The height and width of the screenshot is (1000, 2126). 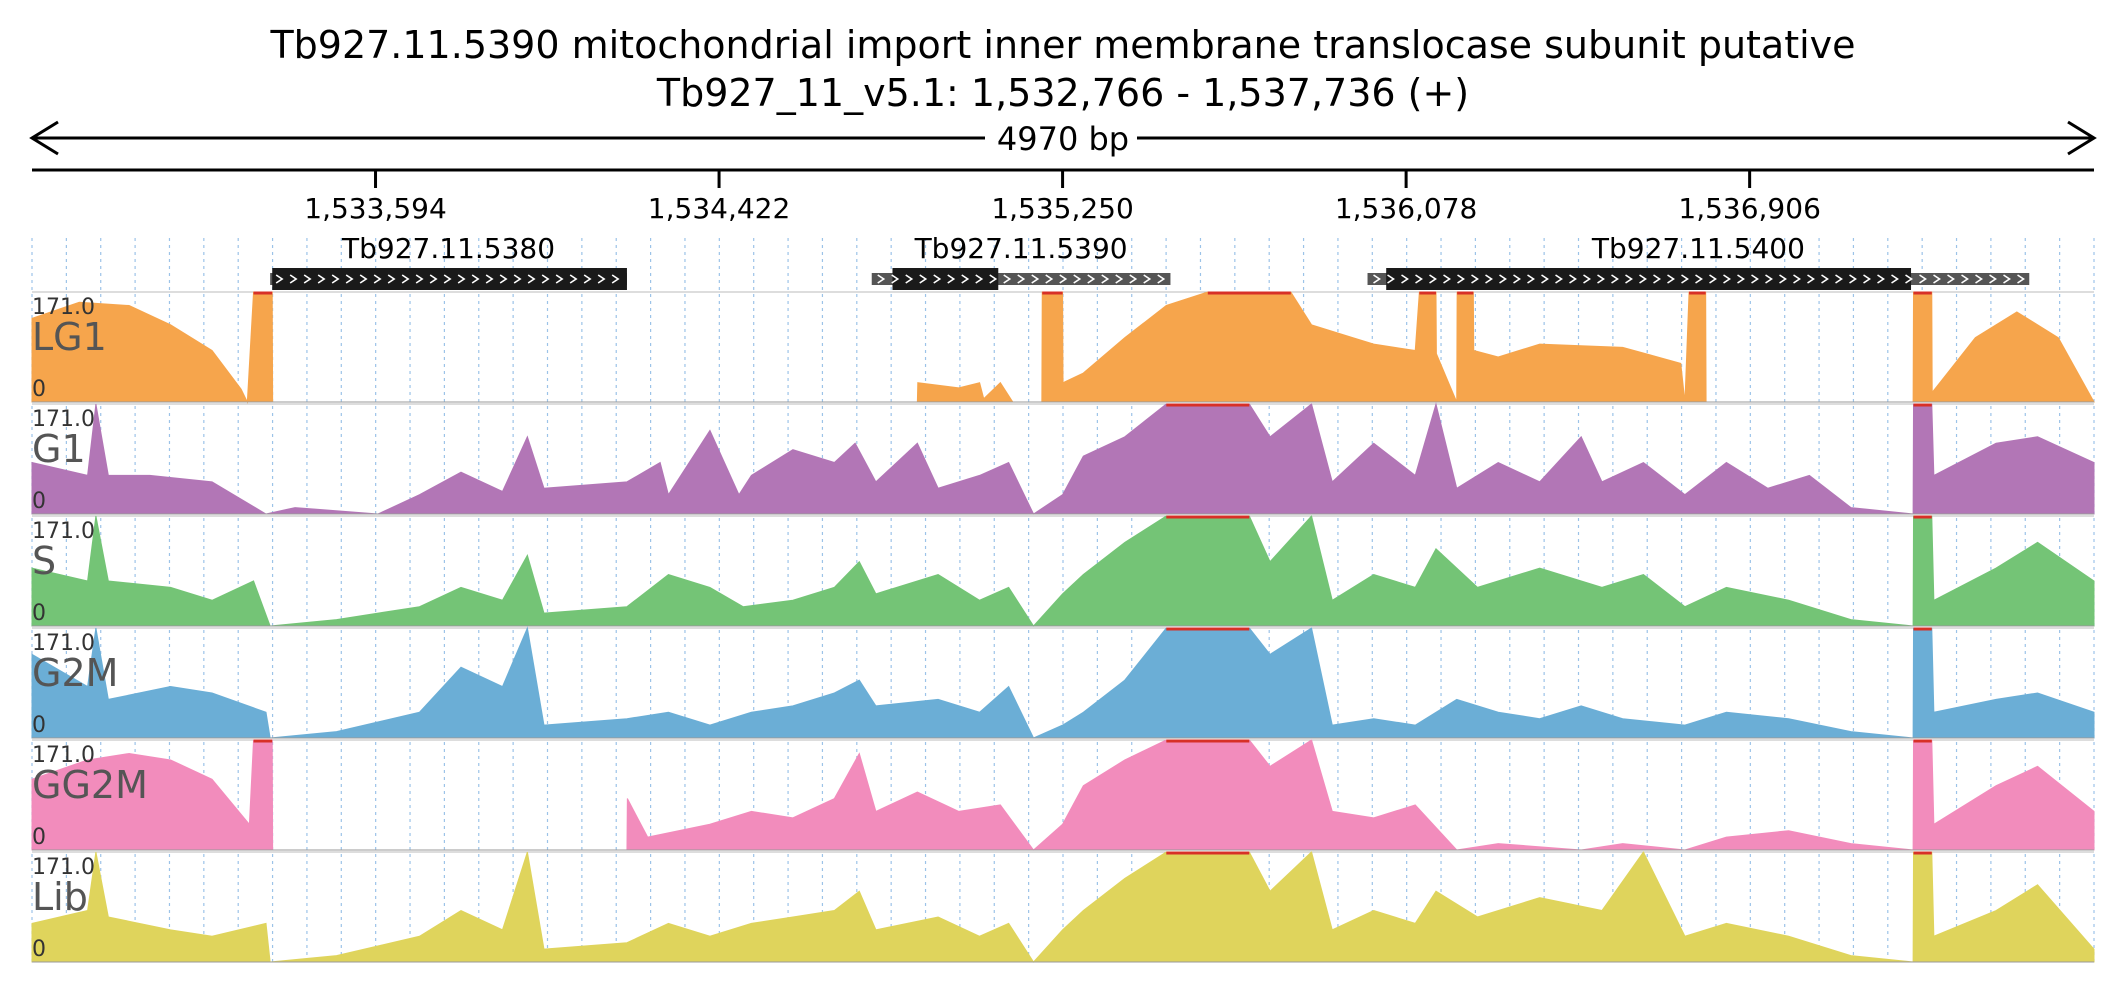 What do you see at coordinates (1021, 248) in the screenshot?
I see `gene-label: Tb927.11.5390` at bounding box center [1021, 248].